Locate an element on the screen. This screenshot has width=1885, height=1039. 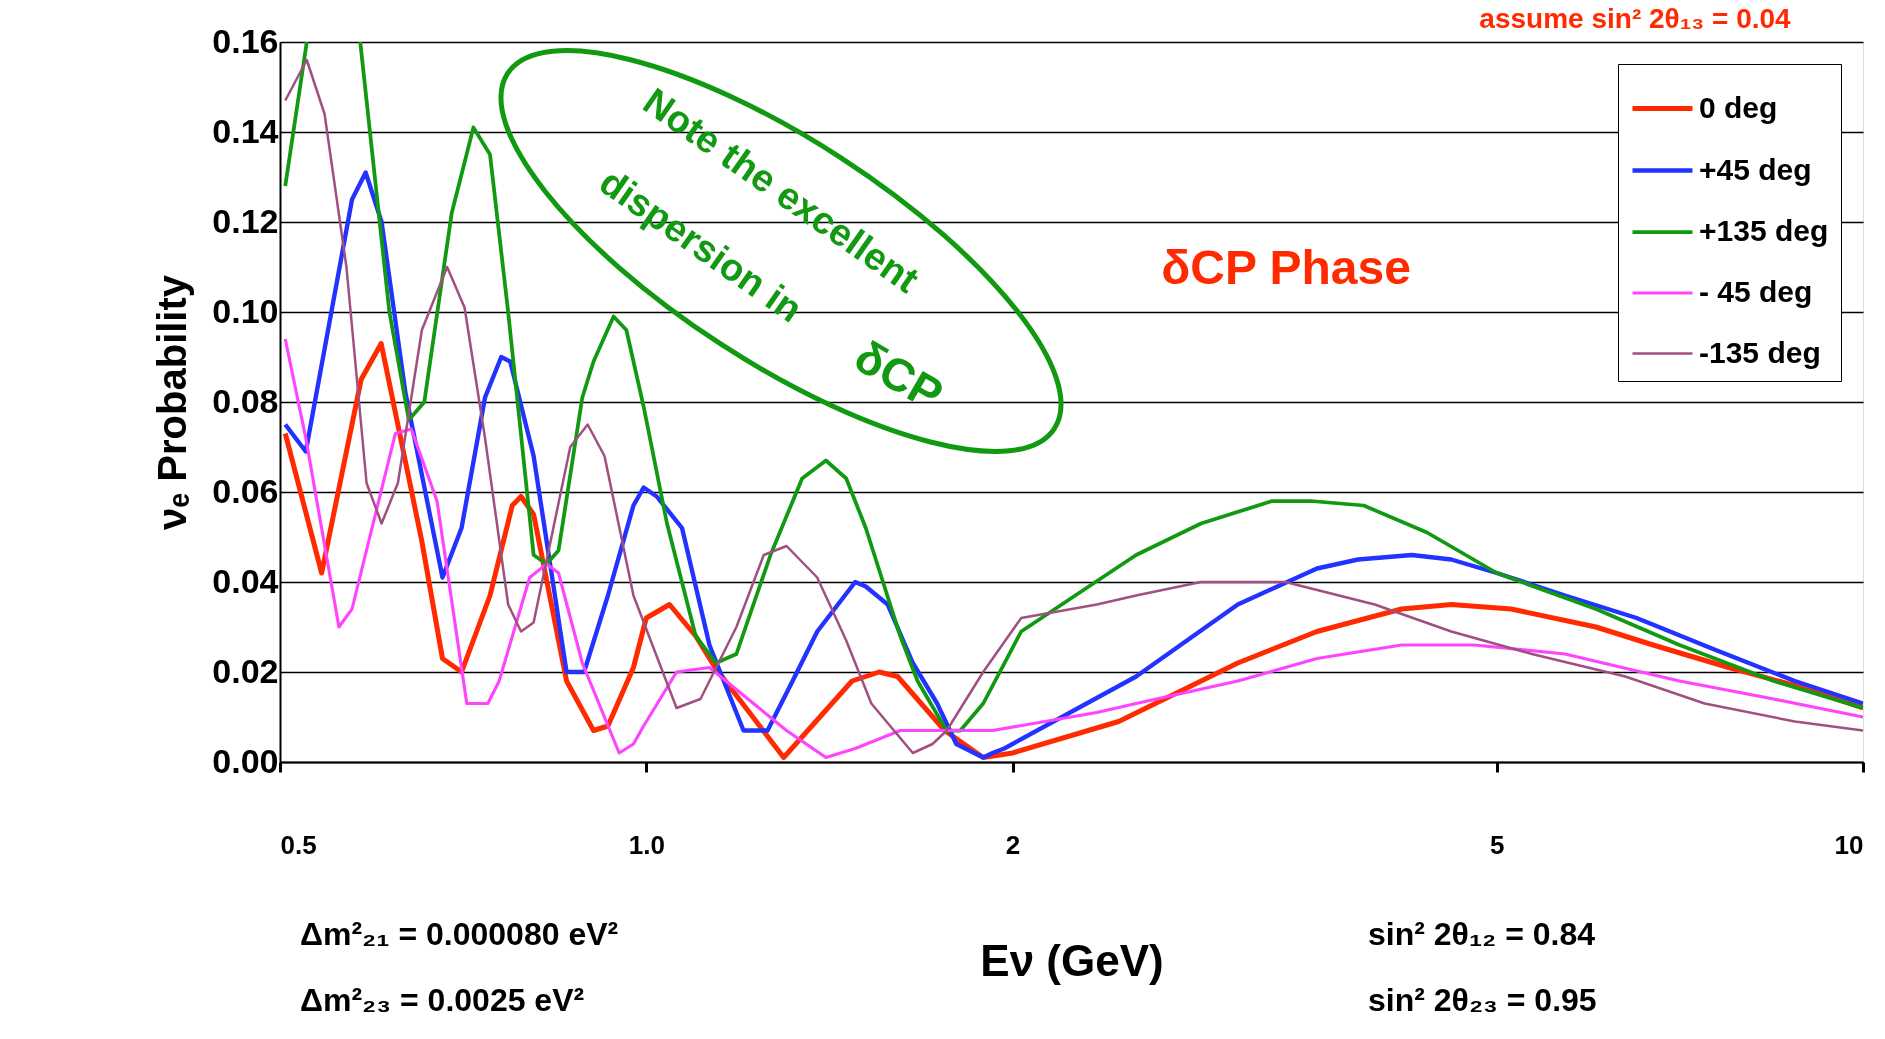
y-tick-label: 0.02 is located at coordinates (245, 670).